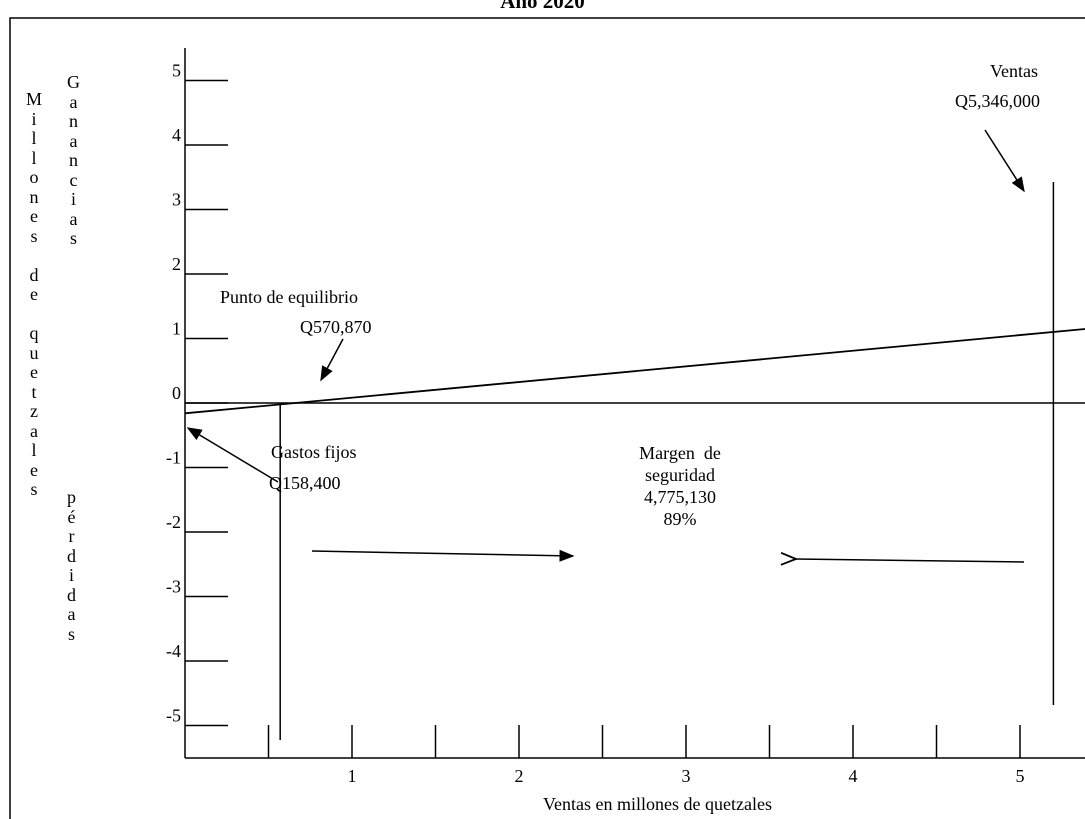  Describe the element at coordinates (176, 329) in the screenshot. I see `y-tick-label: 1` at that location.